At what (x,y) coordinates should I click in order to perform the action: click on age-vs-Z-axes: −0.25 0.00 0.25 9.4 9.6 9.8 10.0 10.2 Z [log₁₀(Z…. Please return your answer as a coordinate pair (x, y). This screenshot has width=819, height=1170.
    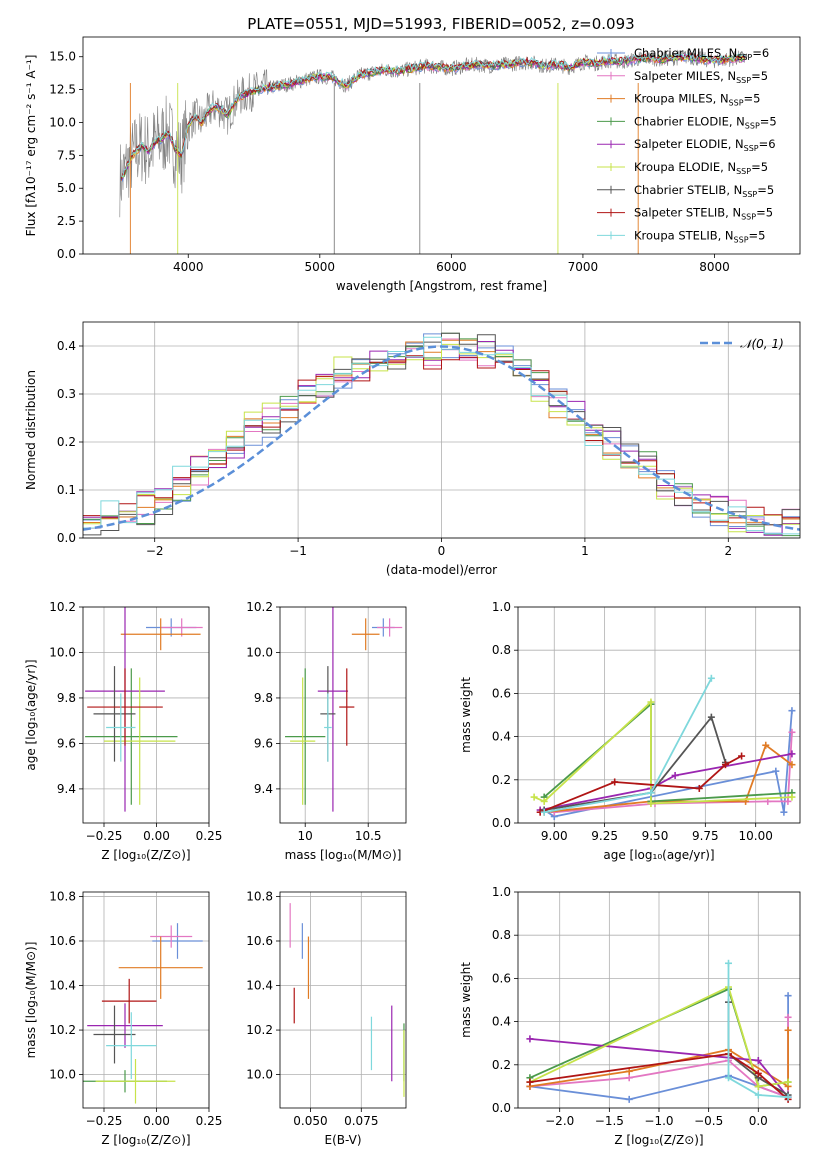
    Looking at the image, I should click on (123, 731).